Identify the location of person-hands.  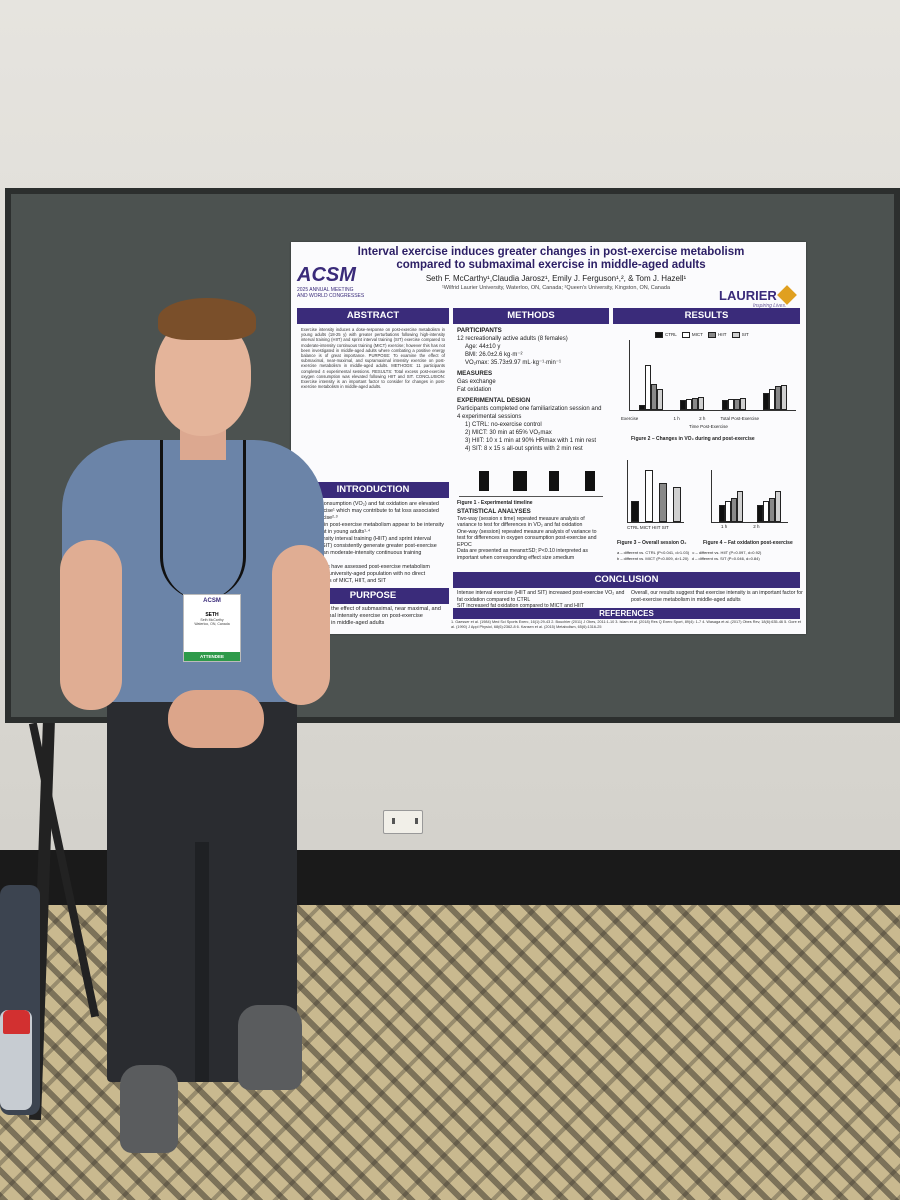
(216, 719).